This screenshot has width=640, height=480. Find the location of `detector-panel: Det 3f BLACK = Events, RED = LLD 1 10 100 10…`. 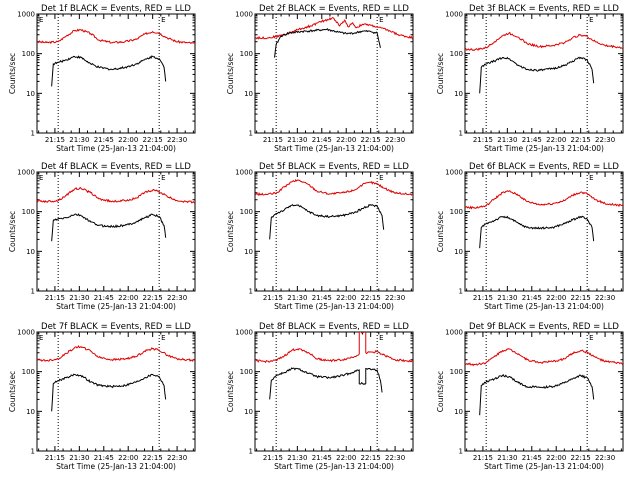

detector-panel: Det 3f BLACK = Events, RED = LLD 1 10 100 10… is located at coordinates (530, 78).